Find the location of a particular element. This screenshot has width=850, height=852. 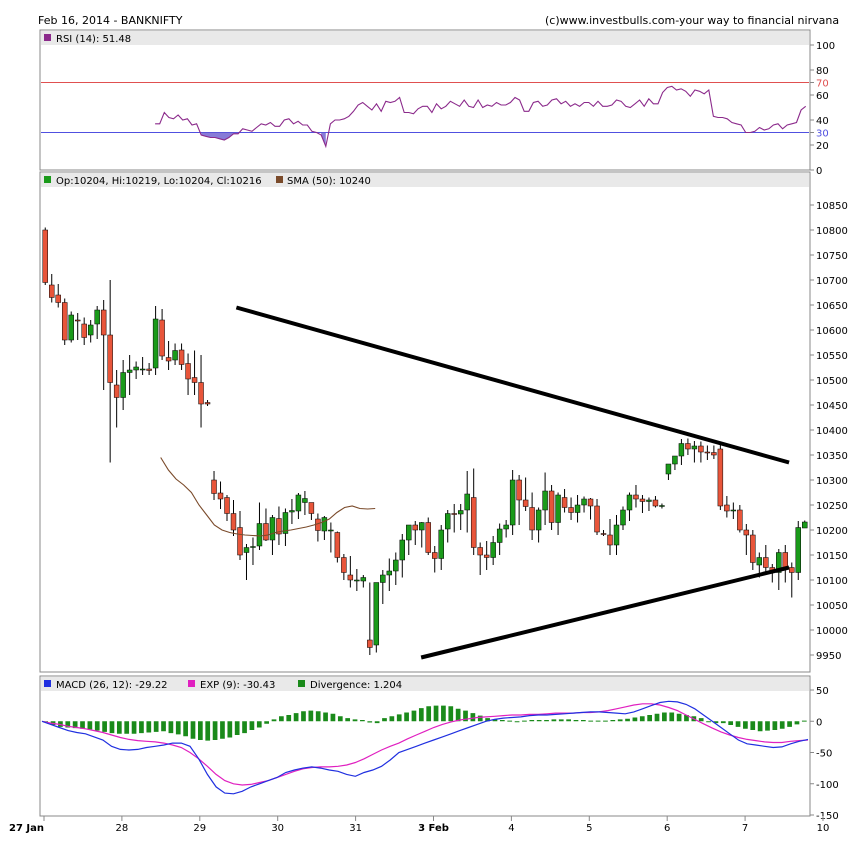

macd-tick-label: -50 is located at coordinates (824, 754).